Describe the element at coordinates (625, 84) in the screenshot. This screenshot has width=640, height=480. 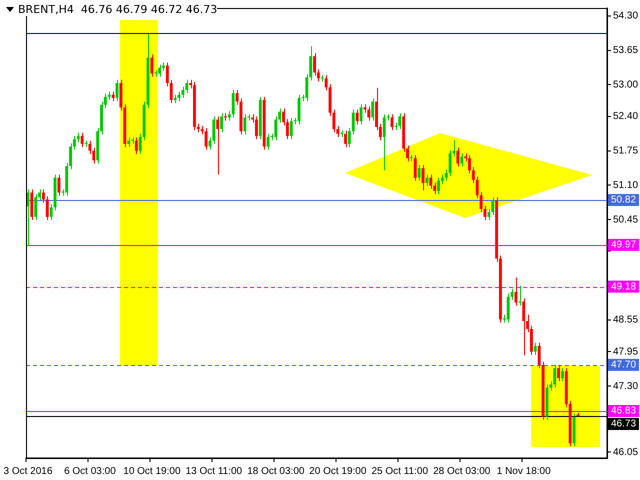
I see `y-tick-label: 53.00` at that location.